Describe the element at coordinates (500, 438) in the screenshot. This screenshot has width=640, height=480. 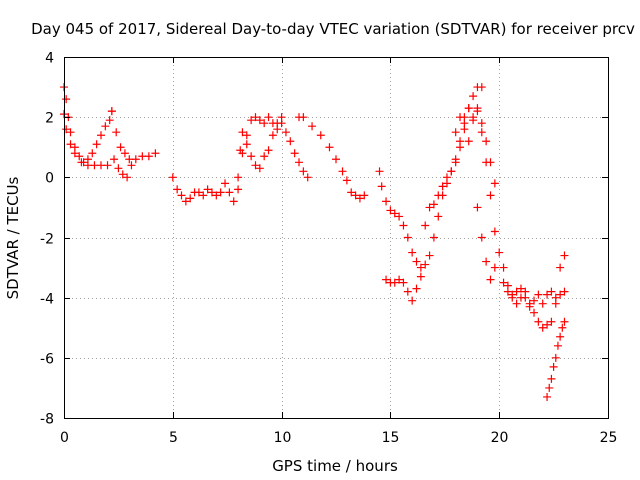
I see `x-tick-label: 20` at that location.